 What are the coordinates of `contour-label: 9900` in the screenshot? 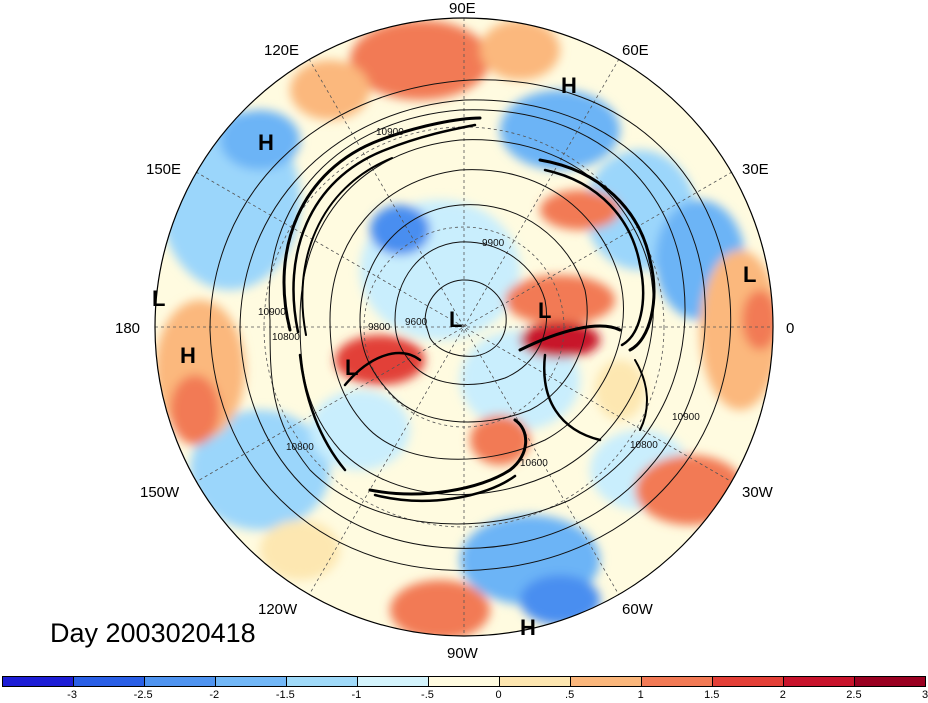 It's located at (493, 243).